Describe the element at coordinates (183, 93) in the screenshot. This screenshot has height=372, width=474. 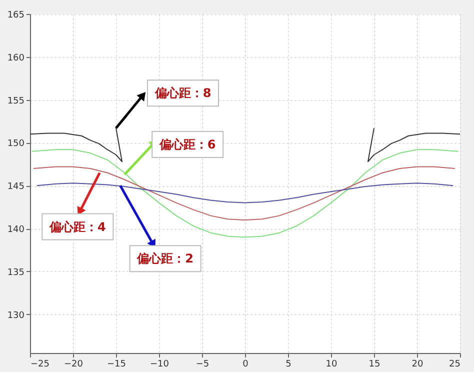
I see `annotation: 偏心距：8` at that location.